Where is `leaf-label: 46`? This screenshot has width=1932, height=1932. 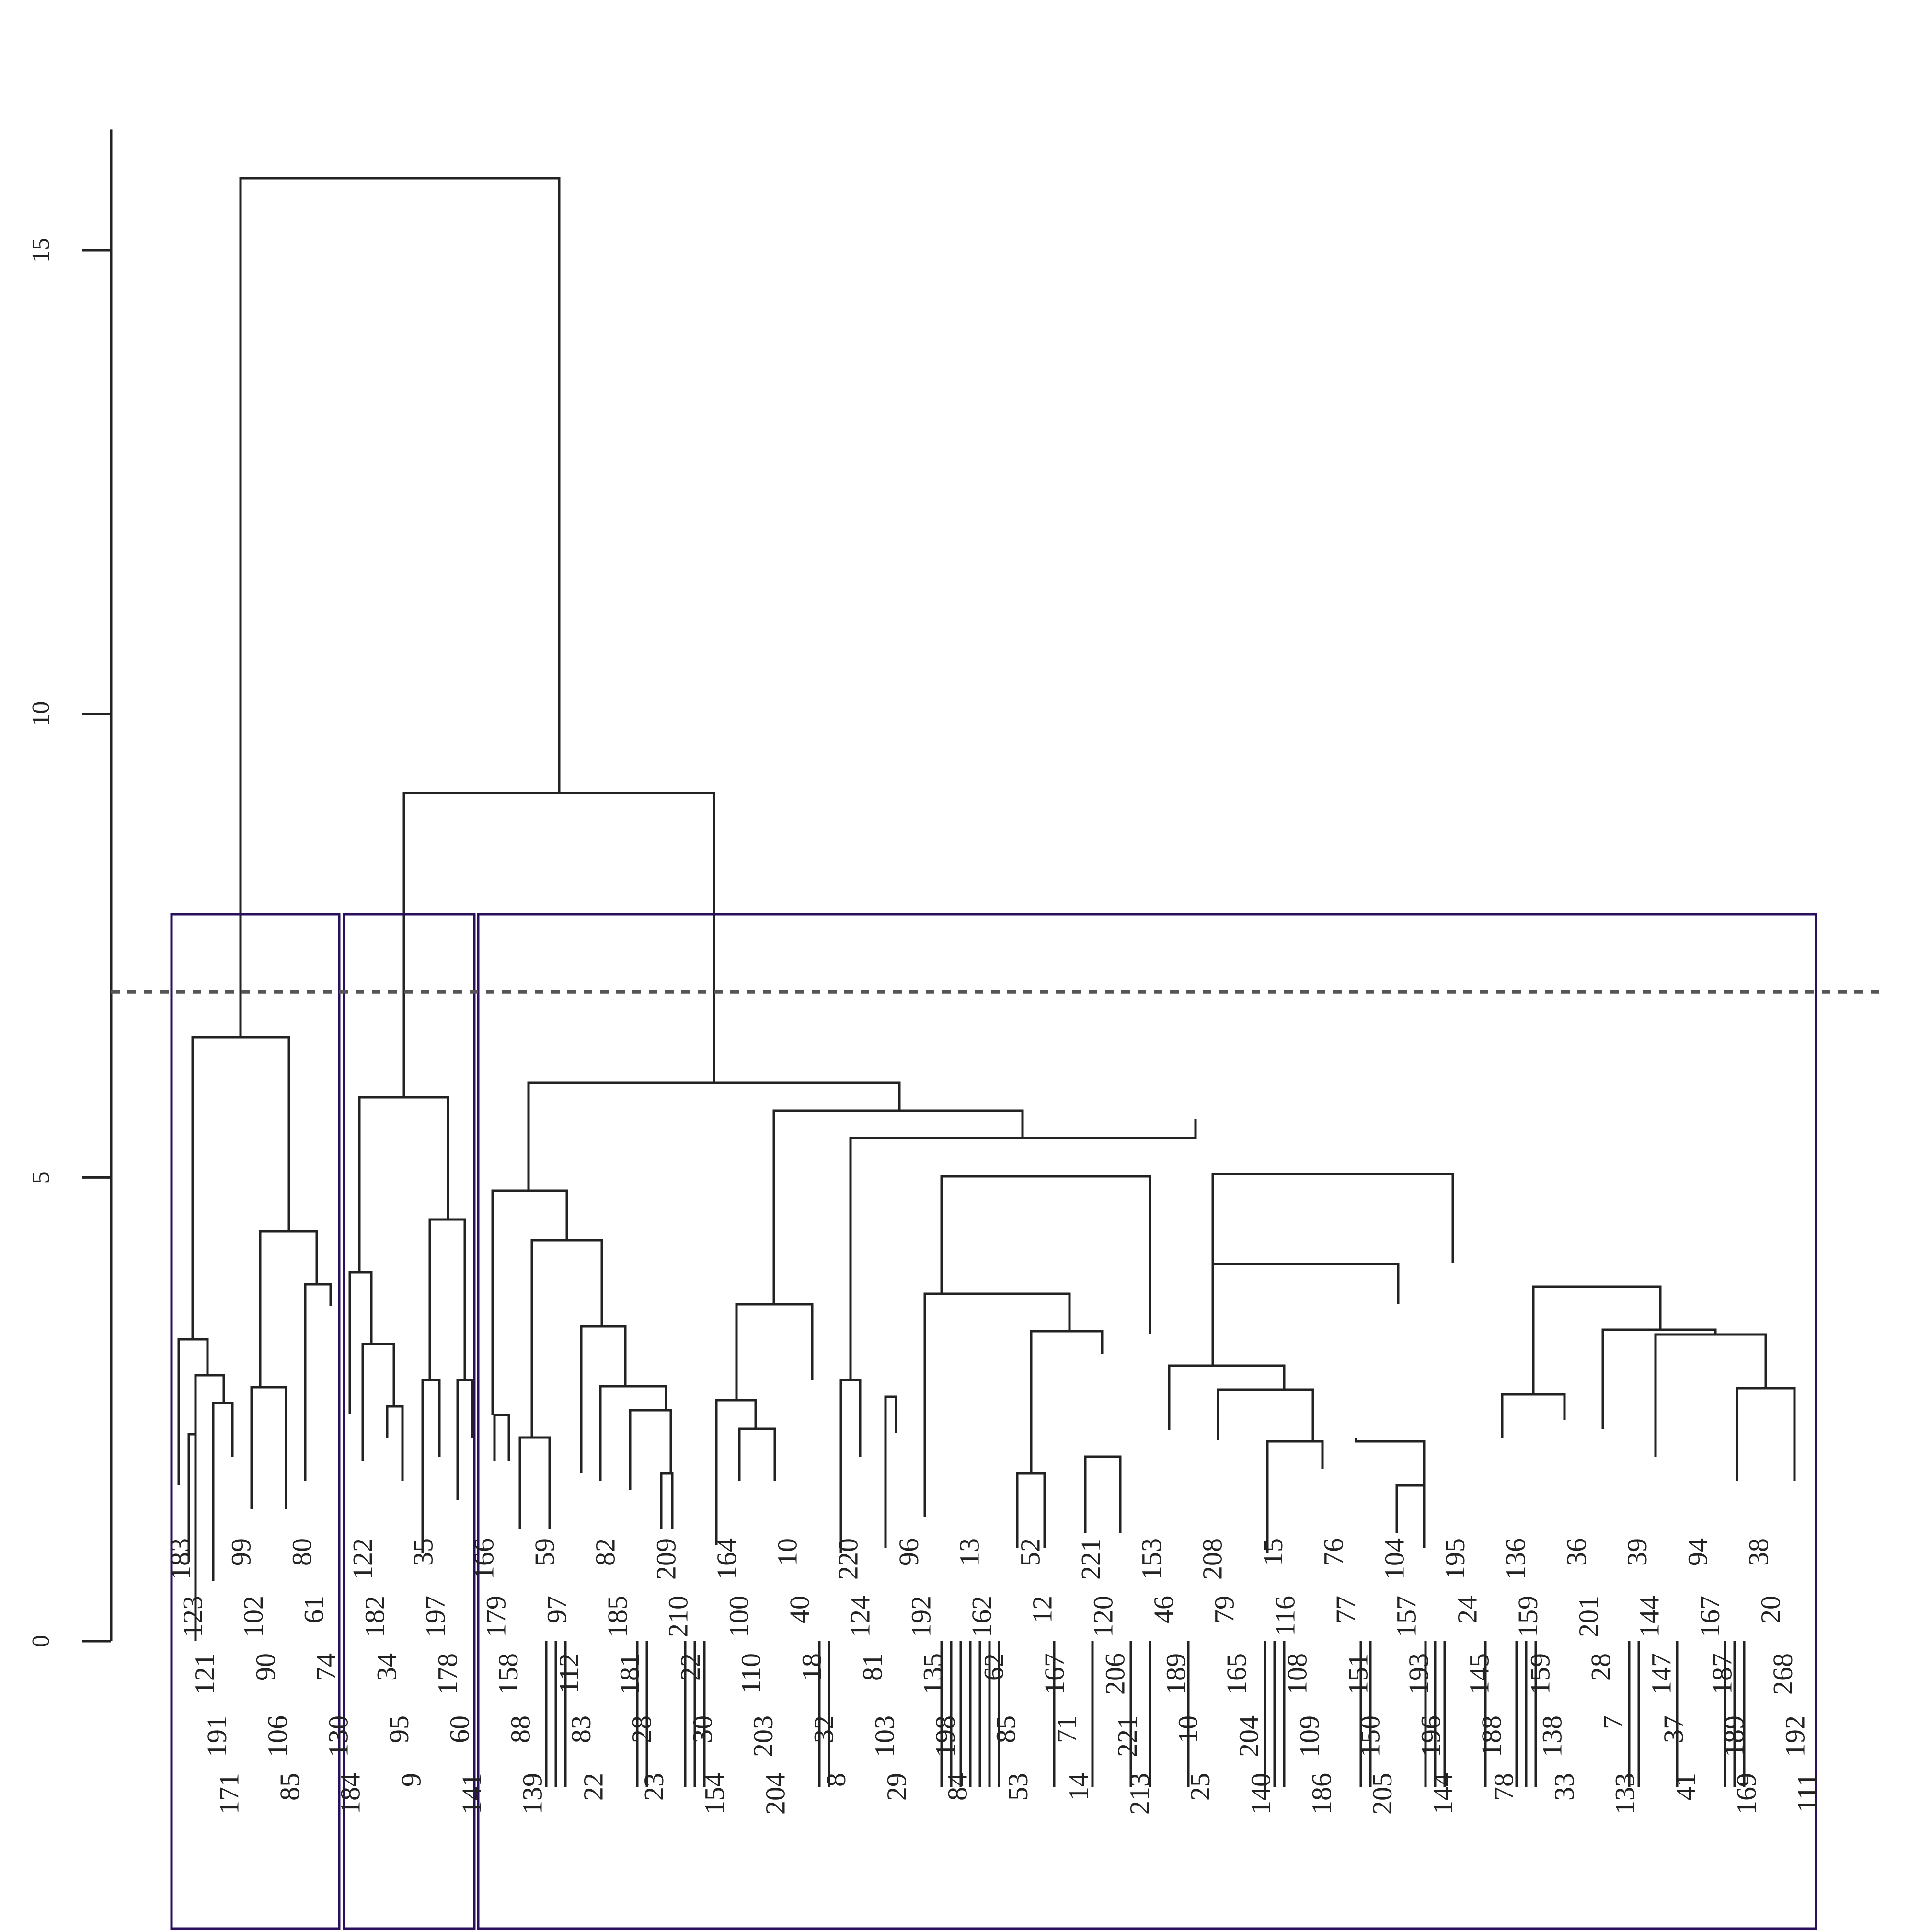 leaf-label: 46 is located at coordinates (1163, 1609).